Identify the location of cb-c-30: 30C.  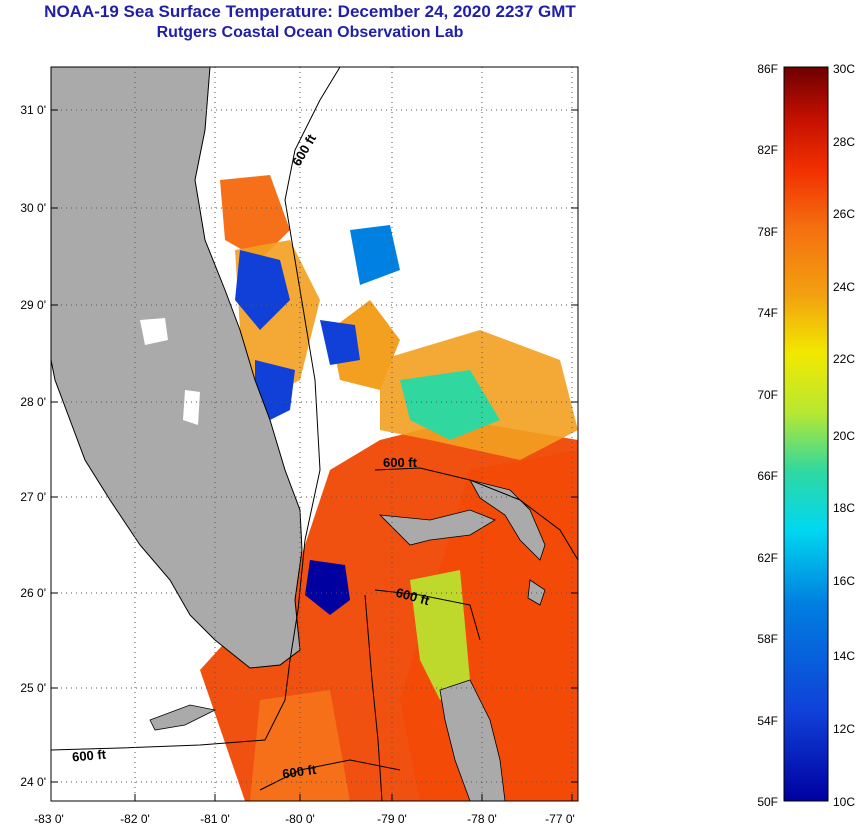
(844, 69).